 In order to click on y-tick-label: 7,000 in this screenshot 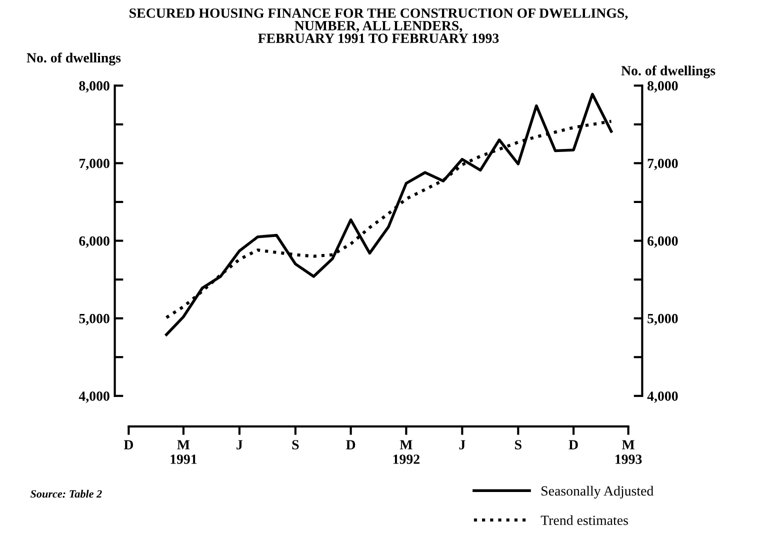, I will do `click(94, 164)`.